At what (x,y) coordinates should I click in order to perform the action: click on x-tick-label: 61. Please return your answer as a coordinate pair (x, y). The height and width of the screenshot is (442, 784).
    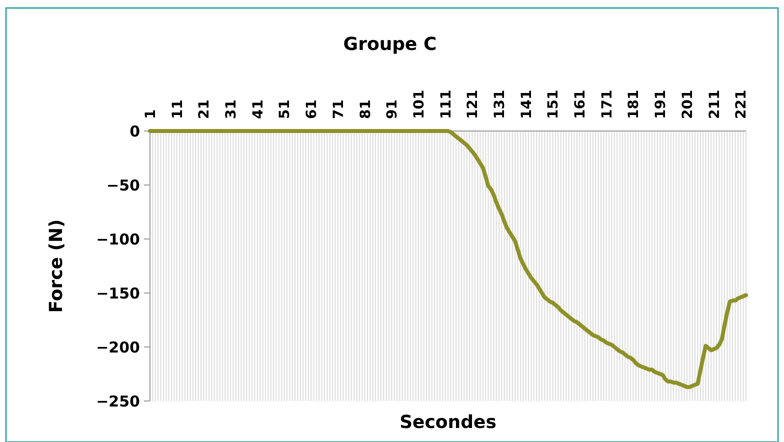
    Looking at the image, I should click on (312, 109).